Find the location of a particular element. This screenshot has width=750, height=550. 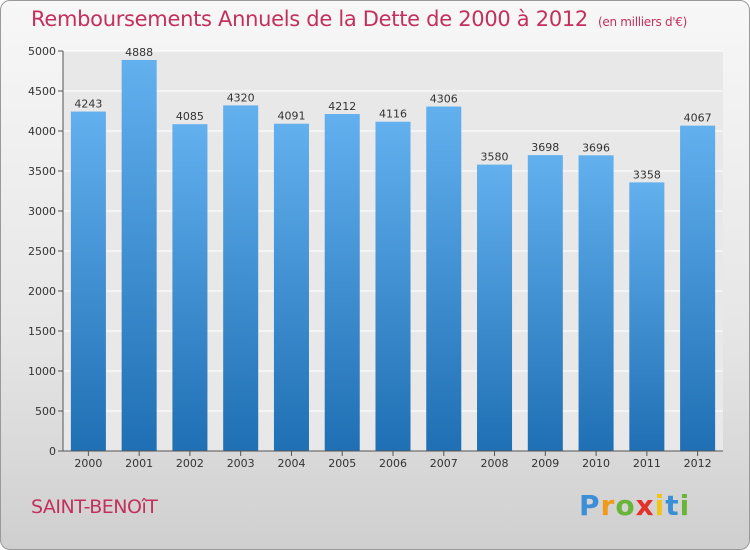

data-label: 4320 is located at coordinates (241, 97).